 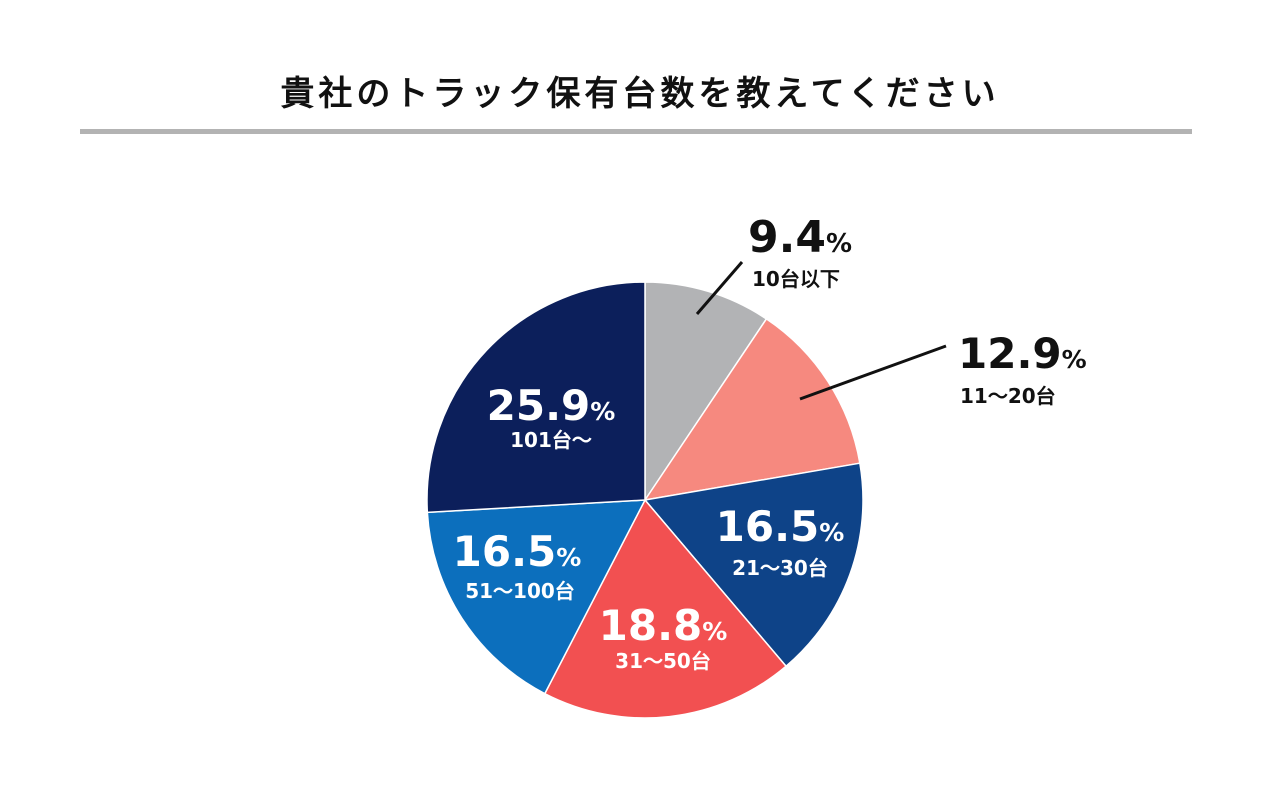 I want to click on pct-label-6: 25.9%, so click(x=551, y=405).